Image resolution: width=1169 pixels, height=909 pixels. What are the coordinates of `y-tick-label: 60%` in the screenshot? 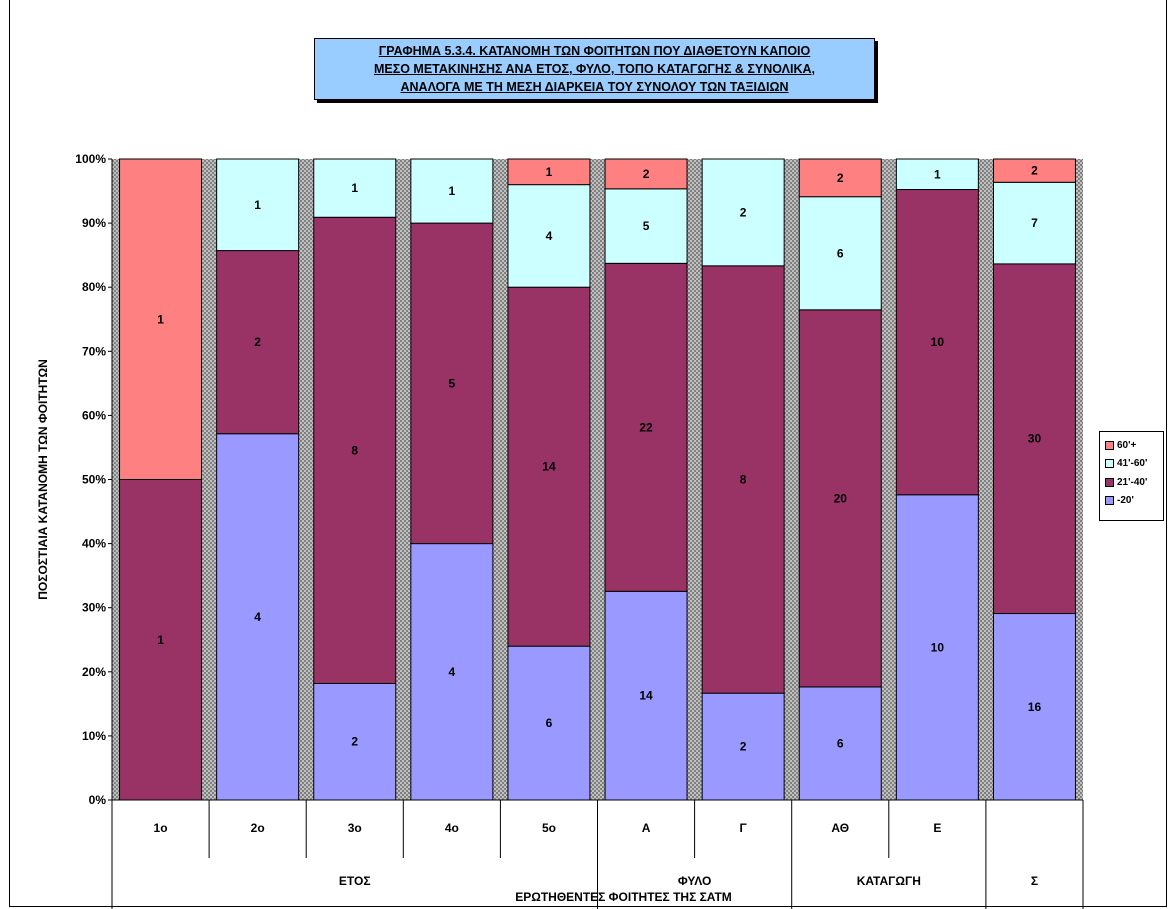 It's located at (94, 415).